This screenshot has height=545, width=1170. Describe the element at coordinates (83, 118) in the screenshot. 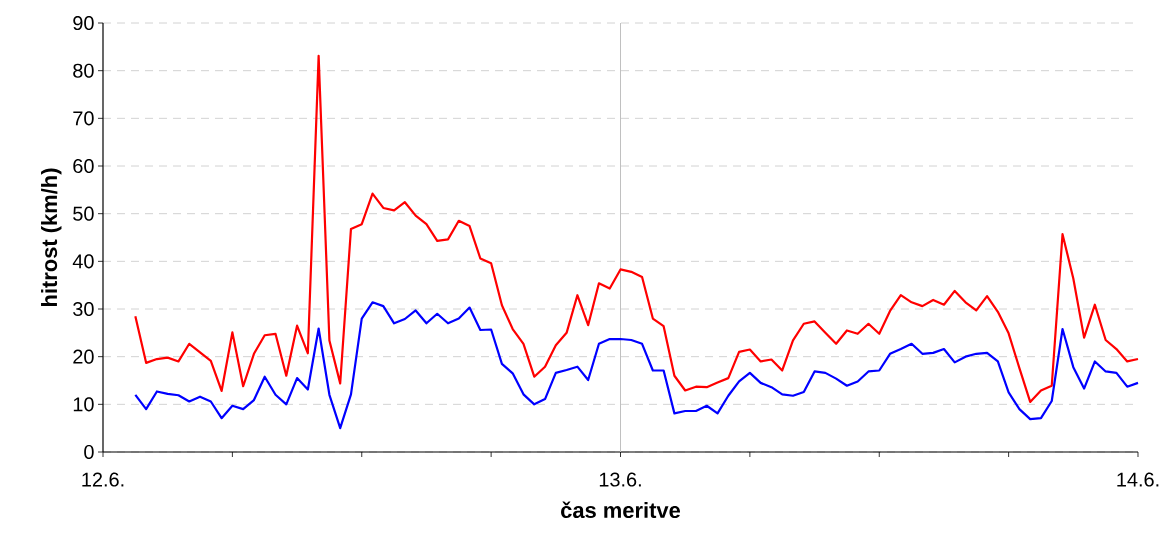

I see `y-tick-label: 70` at that location.